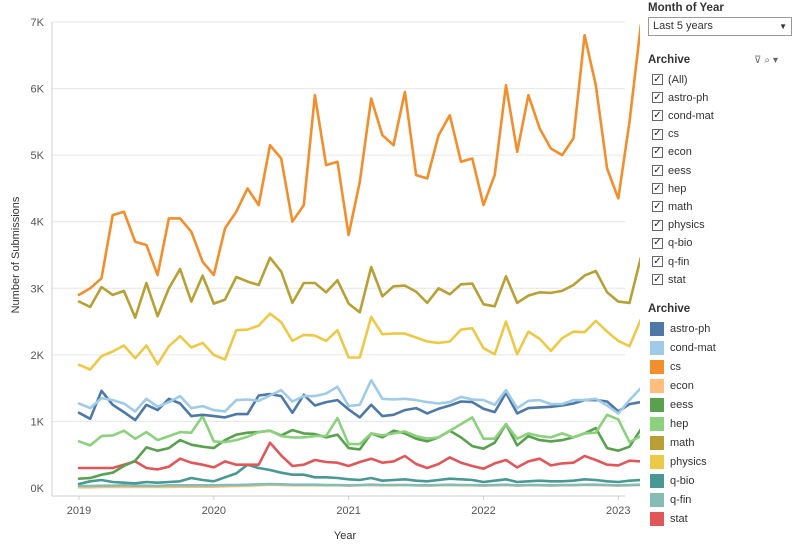 The image size is (800, 545). I want to click on month-filter-value: Last 5 years, so click(683, 26).